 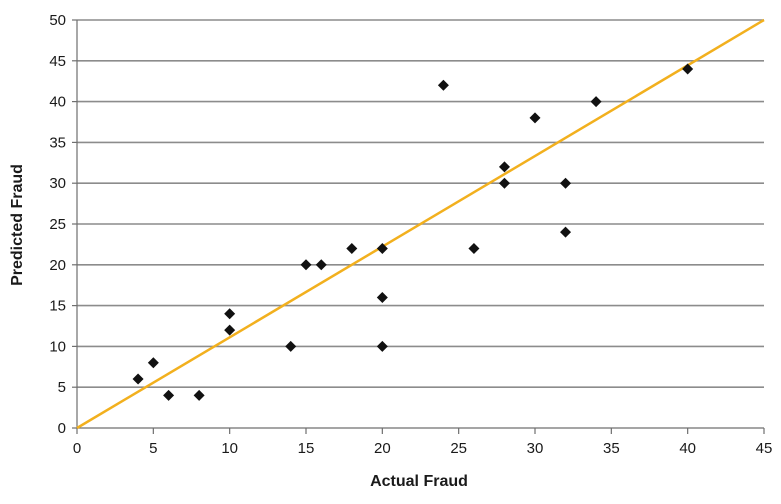 I want to click on y-tick-label: 15, so click(x=57, y=306).